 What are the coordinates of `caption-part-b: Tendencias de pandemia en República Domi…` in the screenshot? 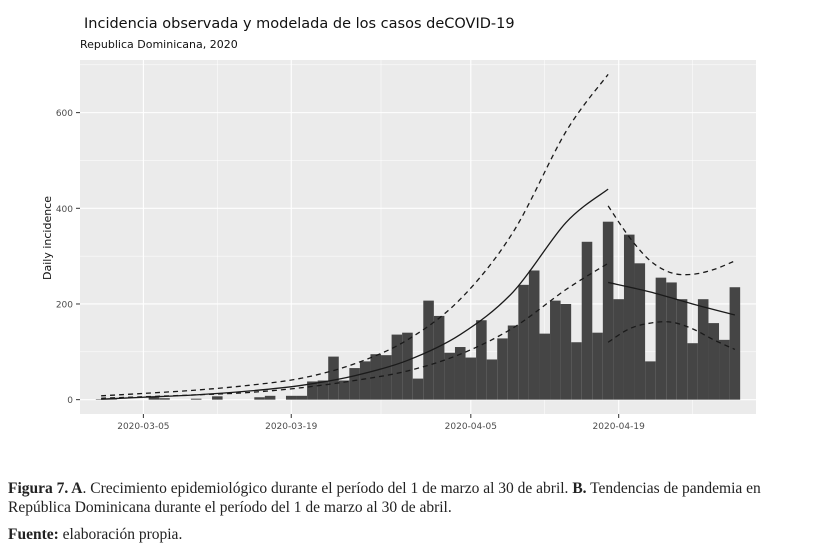 It's located at (384, 498).